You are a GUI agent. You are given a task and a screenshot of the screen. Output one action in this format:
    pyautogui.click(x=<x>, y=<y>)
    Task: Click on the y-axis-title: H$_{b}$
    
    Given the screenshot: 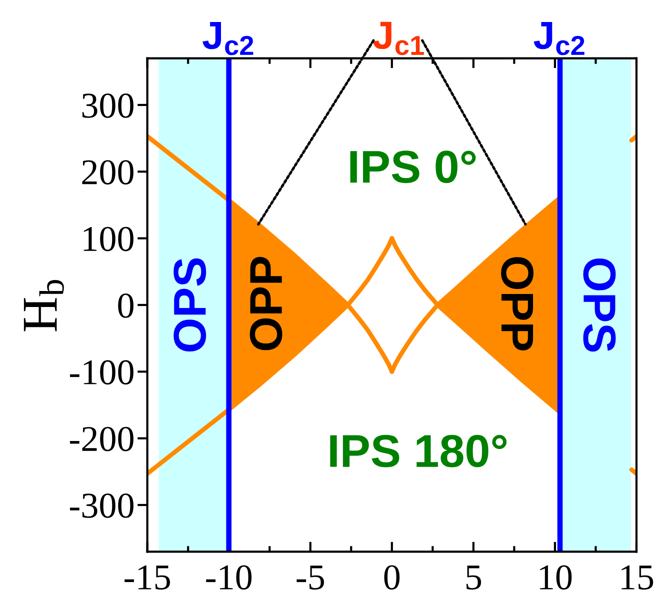 What is the action you would take?
    pyautogui.click(x=44, y=306)
    